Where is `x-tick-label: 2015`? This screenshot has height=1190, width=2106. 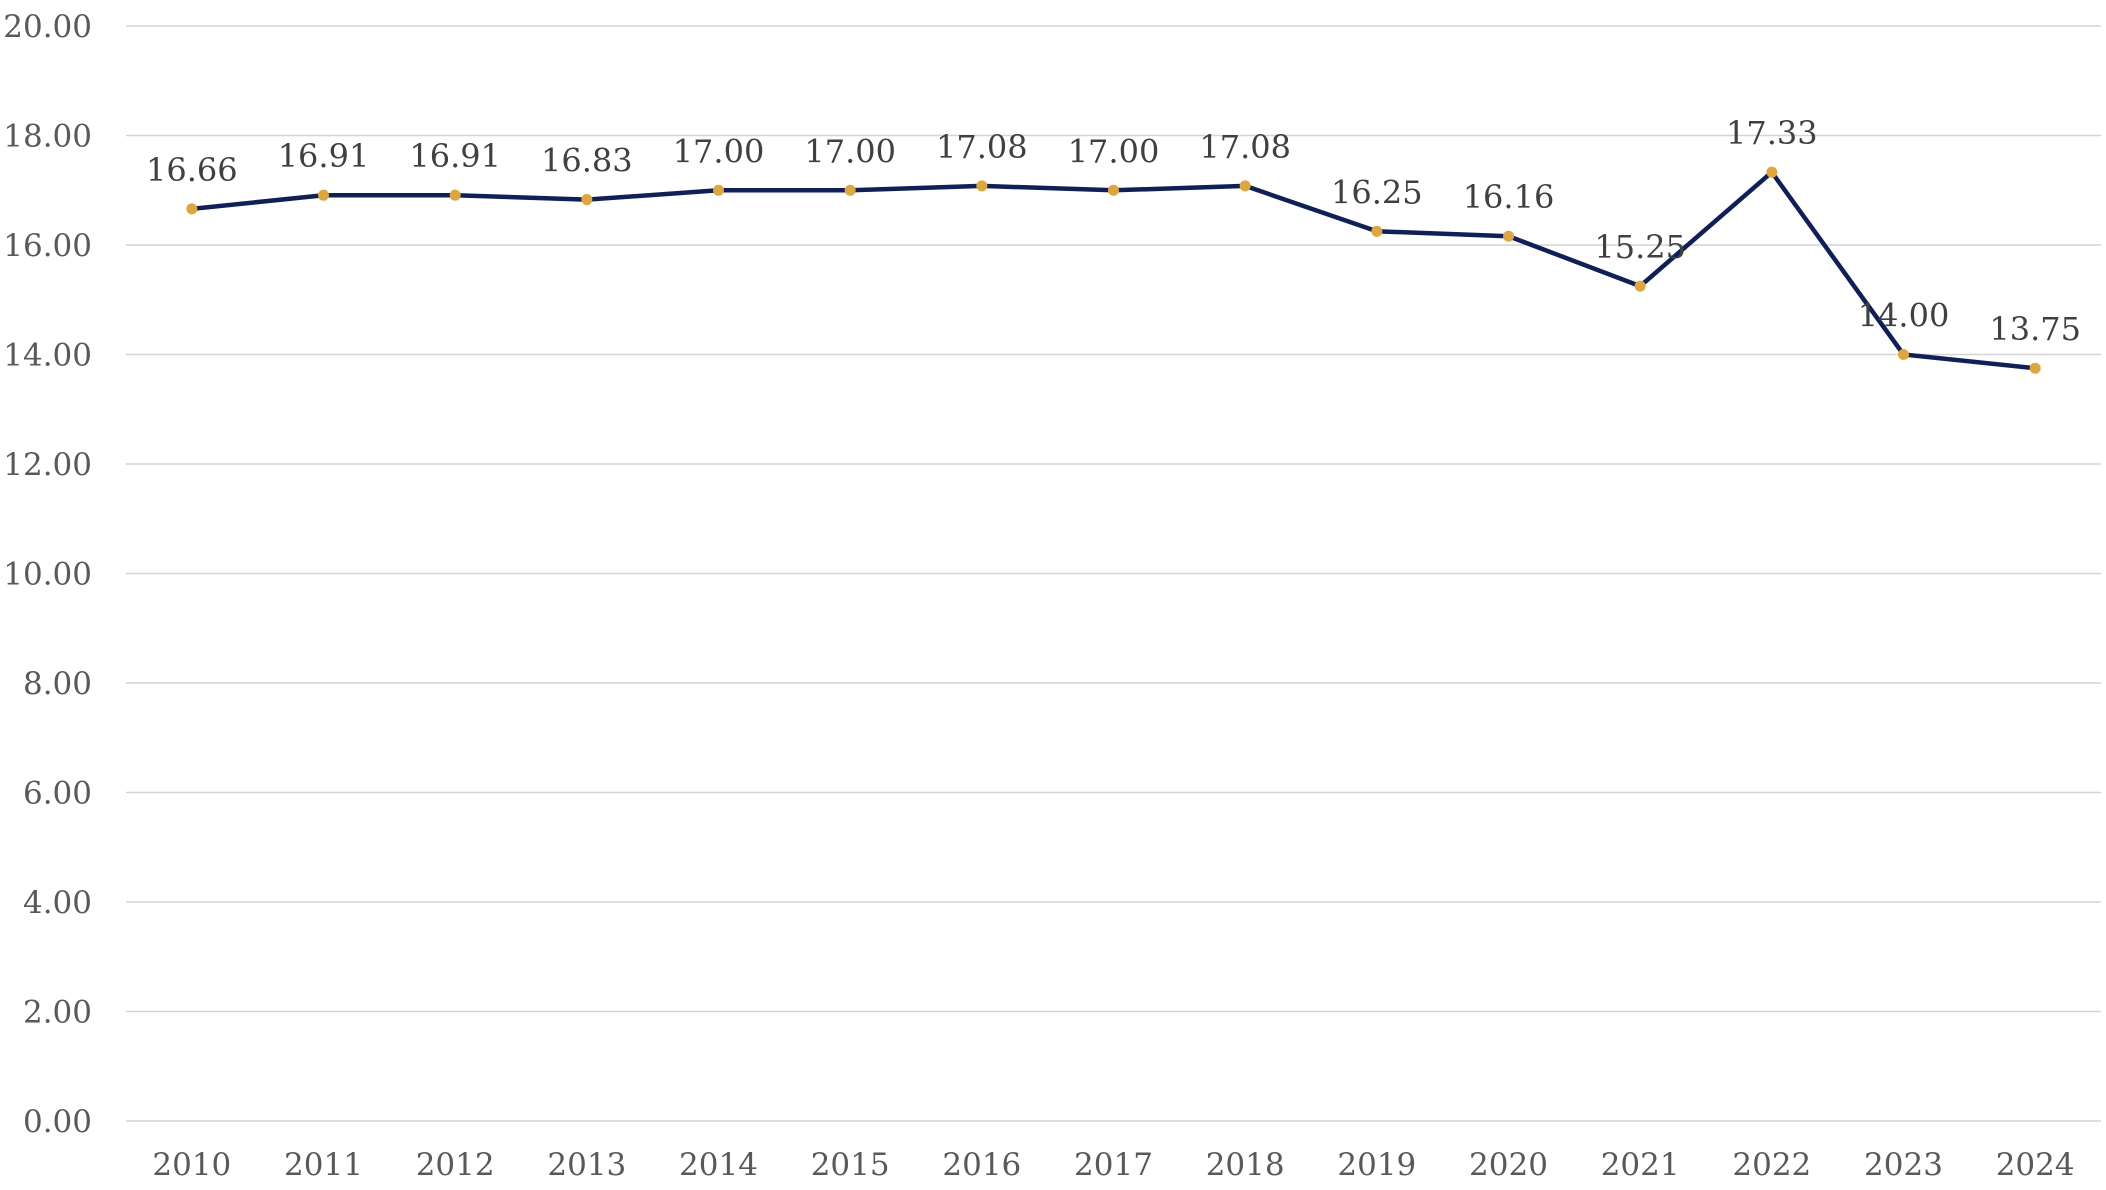
x-tick-label: 2015 is located at coordinates (850, 1165).